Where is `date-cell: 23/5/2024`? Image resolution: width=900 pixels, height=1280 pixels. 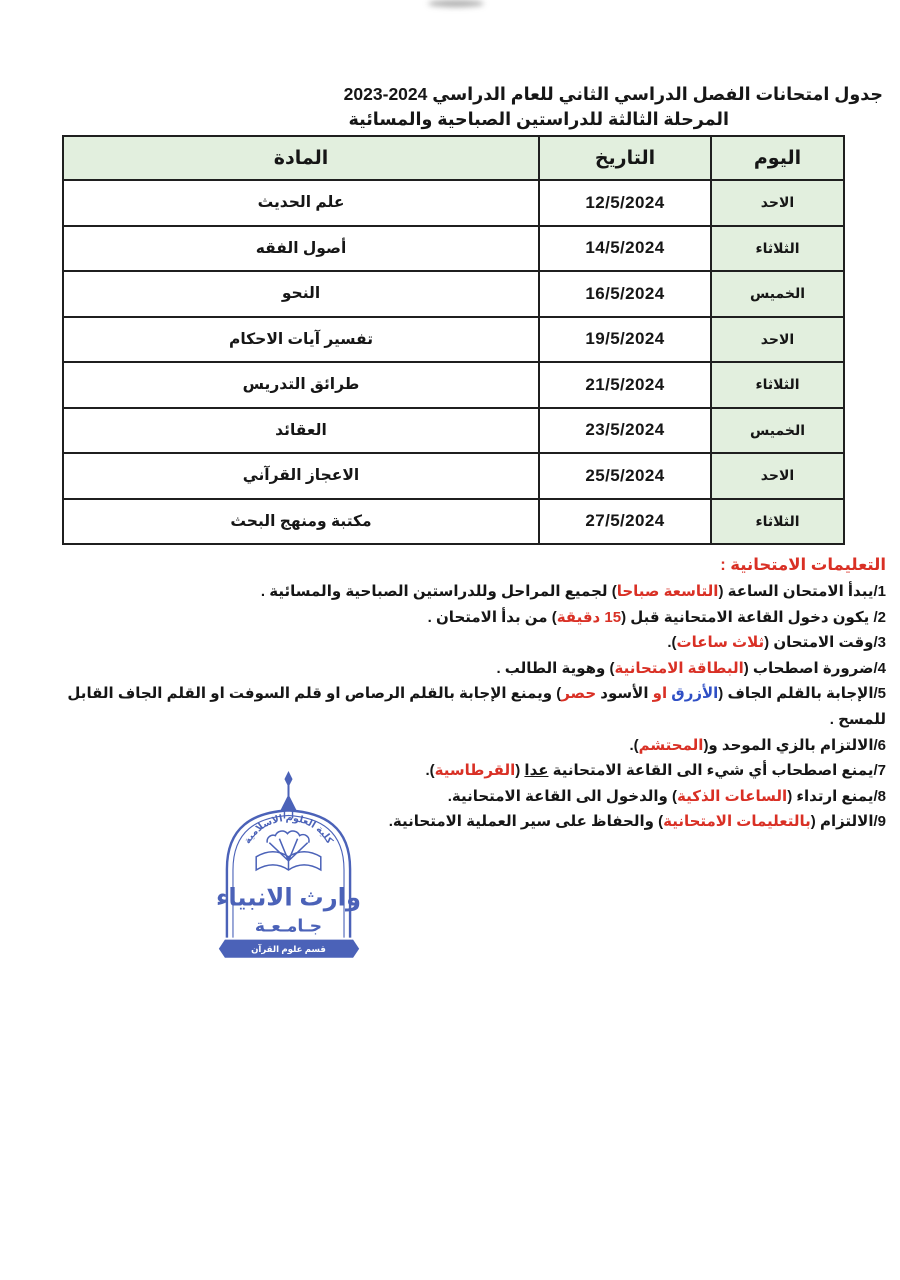 date-cell: 23/5/2024 is located at coordinates (625, 430).